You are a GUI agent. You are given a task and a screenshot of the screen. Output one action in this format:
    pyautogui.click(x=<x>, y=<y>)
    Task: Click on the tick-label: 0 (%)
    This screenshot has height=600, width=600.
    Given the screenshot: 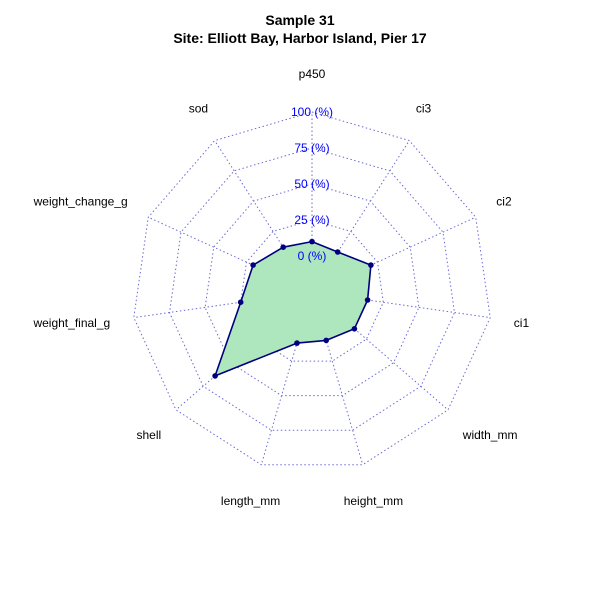 What is the action you would take?
    pyautogui.click(x=312, y=256)
    